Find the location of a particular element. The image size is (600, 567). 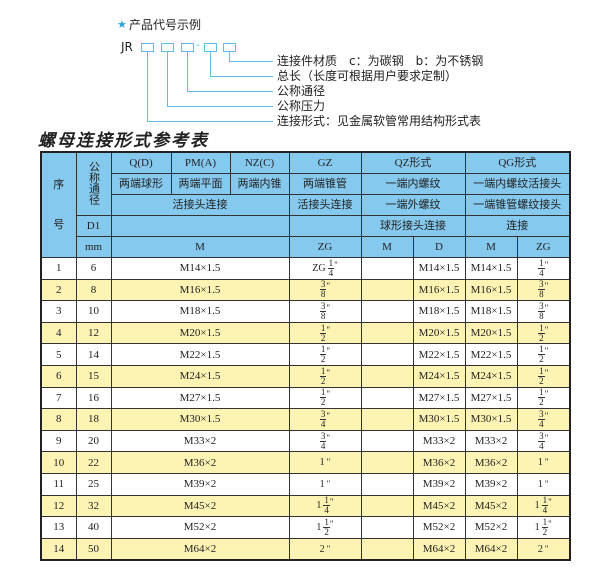

qz-d-cell: M18×1.5 is located at coordinates (439, 311).